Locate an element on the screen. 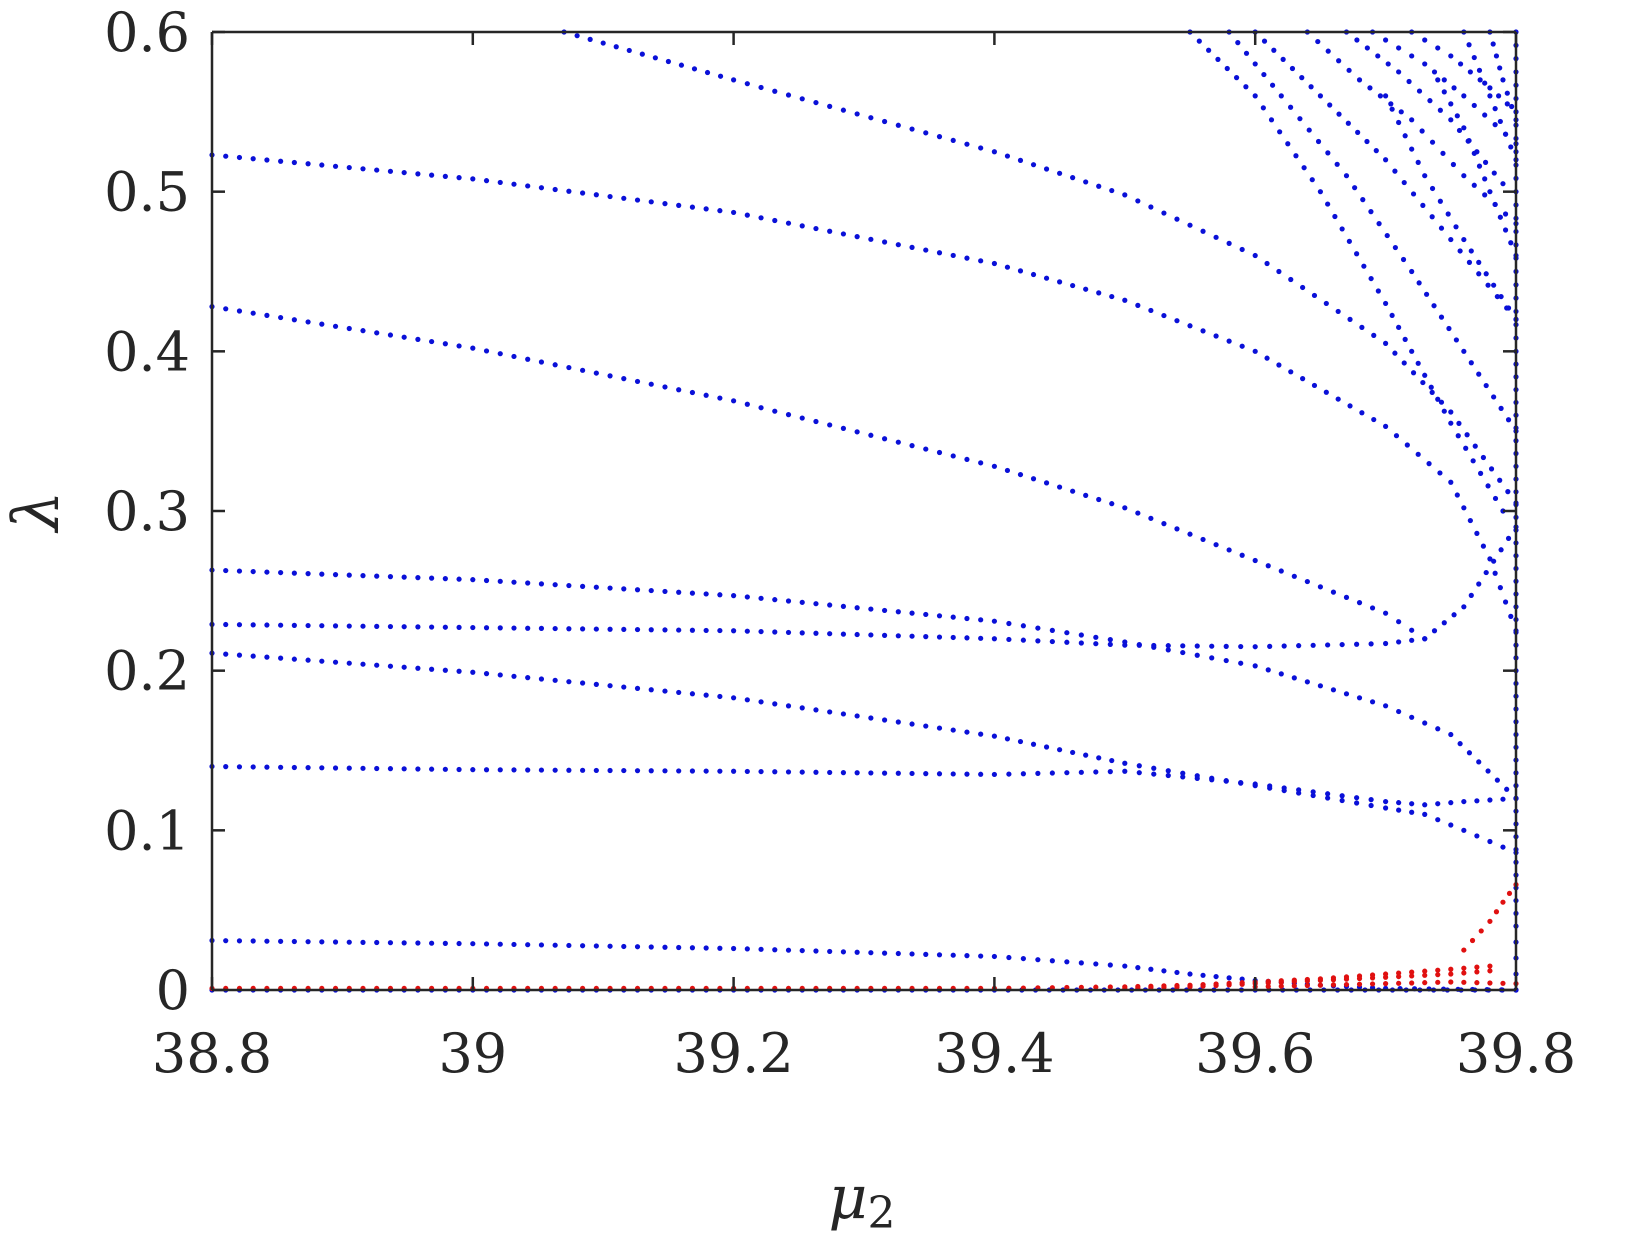 This screenshot has height=1240, width=1632. y-axis-title: λ is located at coordinates (37, 513).